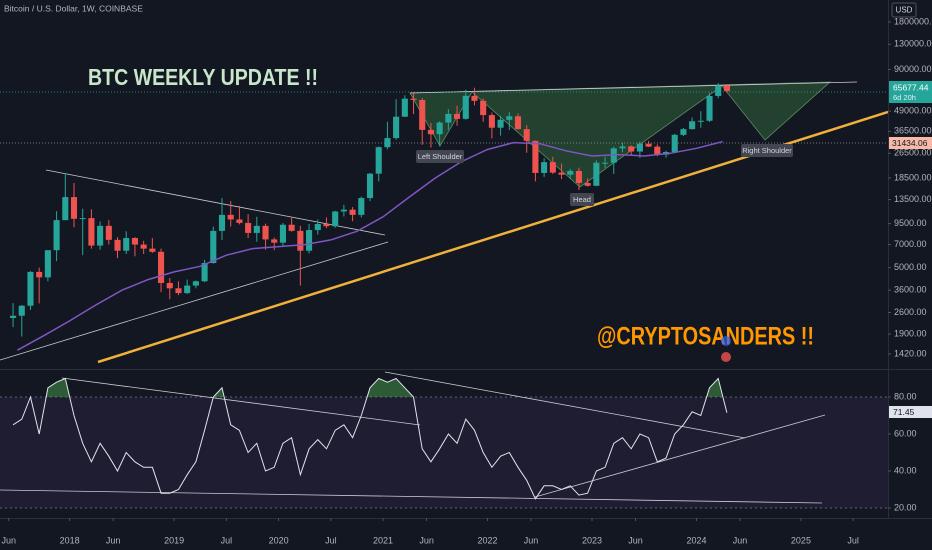 Image resolution: width=932 pixels, height=550 pixels. What do you see at coordinates (696, 540) in the screenshot?
I see `x-tick-label: 2024` at bounding box center [696, 540].